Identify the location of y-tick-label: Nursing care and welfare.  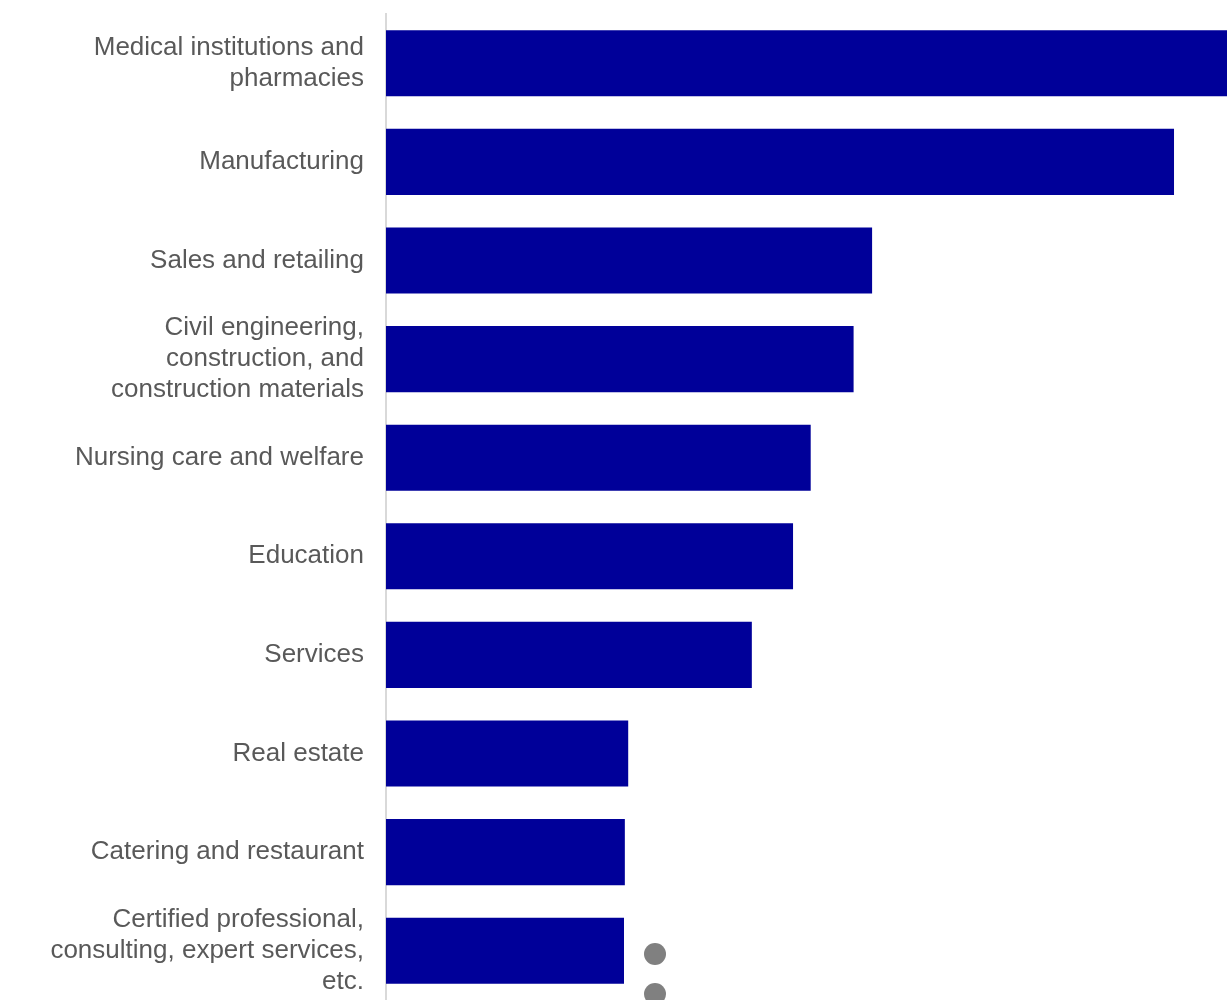
(219, 455).